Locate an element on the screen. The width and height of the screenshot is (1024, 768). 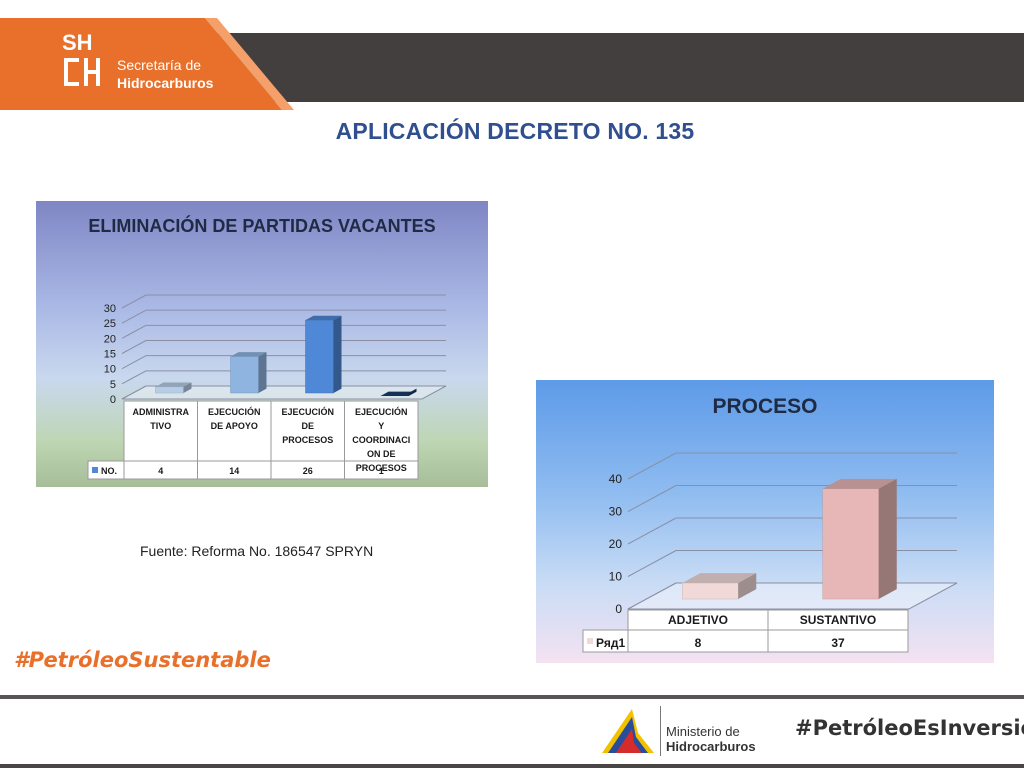
chart-vacantes-title: ELIMINACIÓN DE PARTIDAS VACANTES is located at coordinates (262, 226).